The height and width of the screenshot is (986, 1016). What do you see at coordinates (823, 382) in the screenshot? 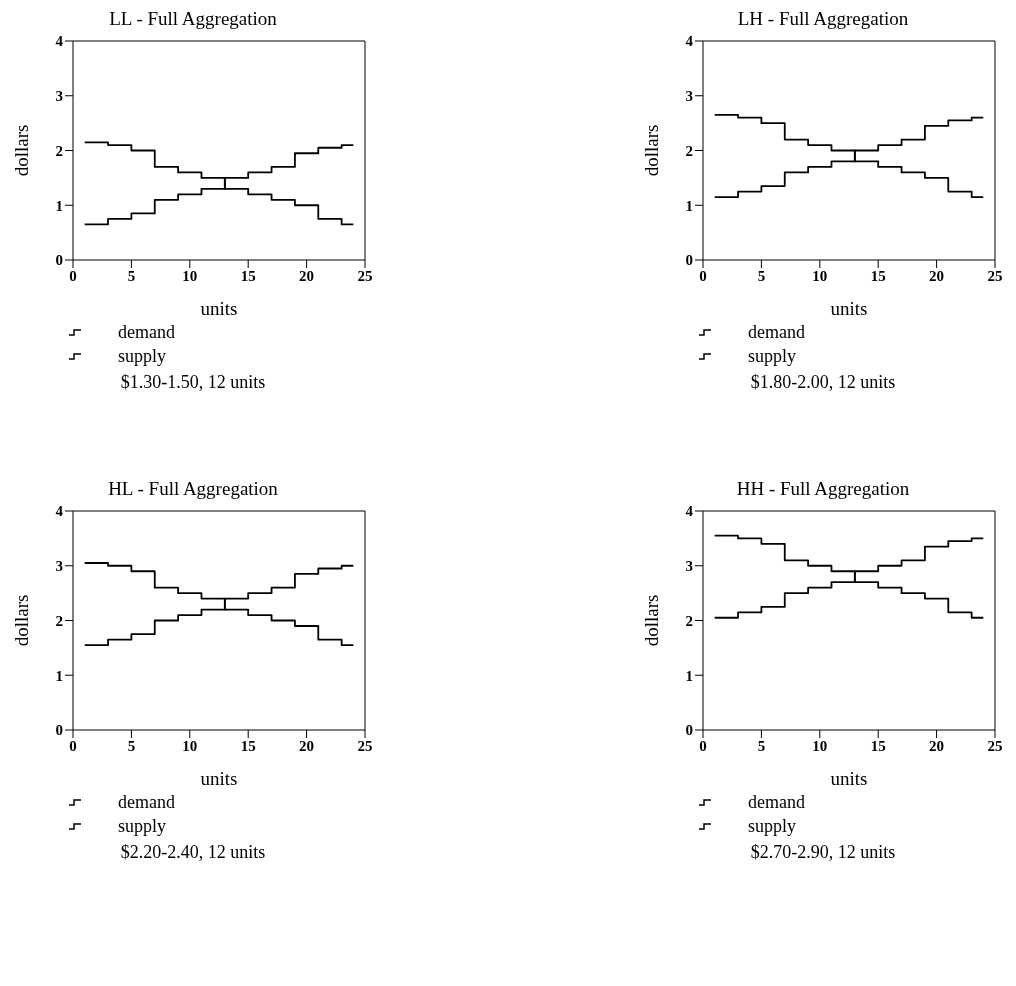
I see `text: $1.80-2.00, 12 units` at bounding box center [823, 382].